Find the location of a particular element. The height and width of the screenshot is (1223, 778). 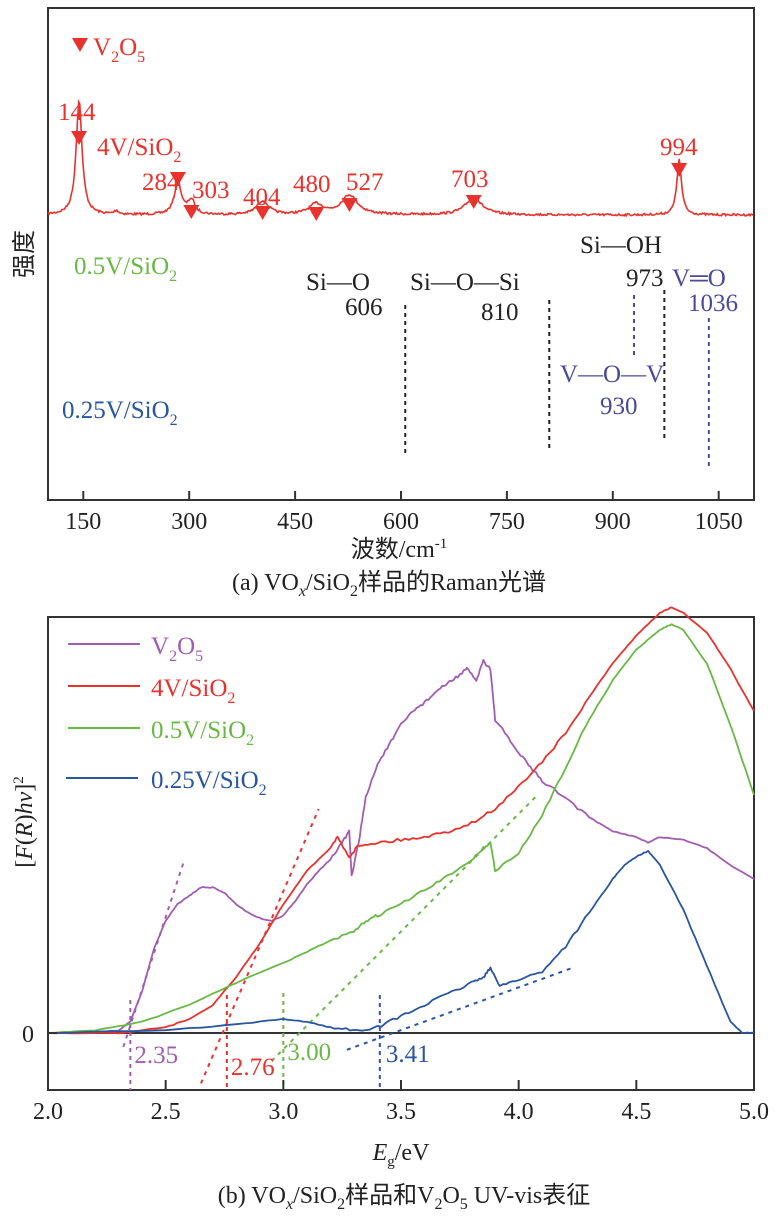

uvvis-x-ticks: 2.0 2.5 3.0 3.5 4.0 4.5 5.0 is located at coordinates (401, 1078).